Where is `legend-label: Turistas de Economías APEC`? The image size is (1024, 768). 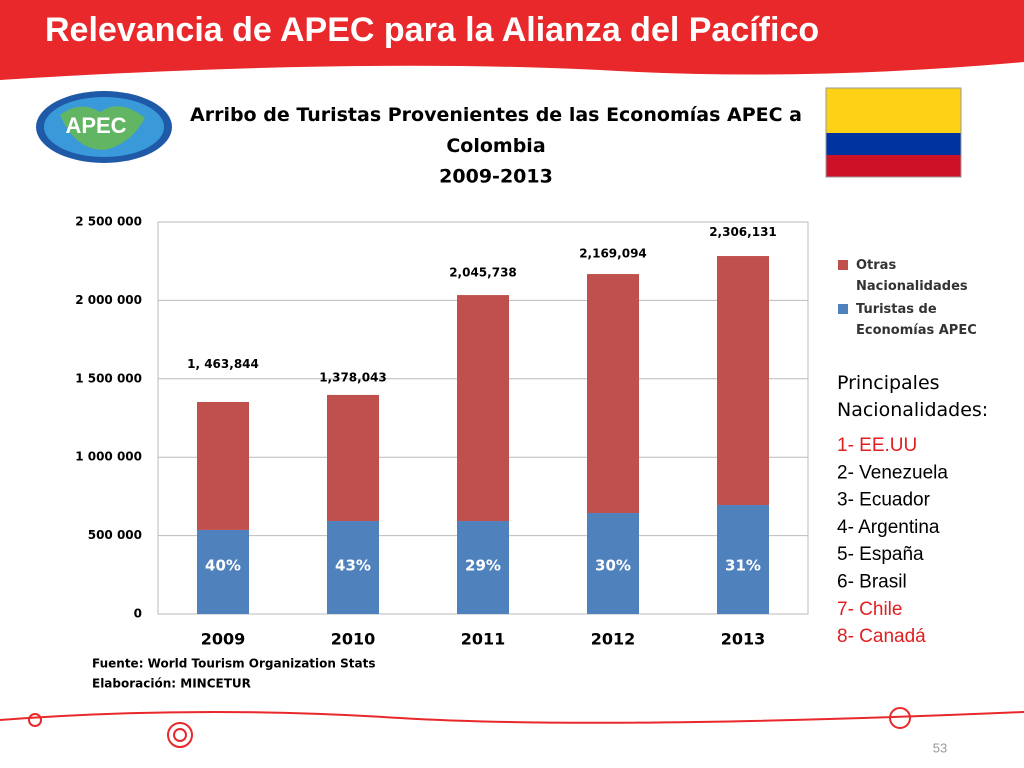 legend-label: Turistas de Economías APEC is located at coordinates (916, 320).